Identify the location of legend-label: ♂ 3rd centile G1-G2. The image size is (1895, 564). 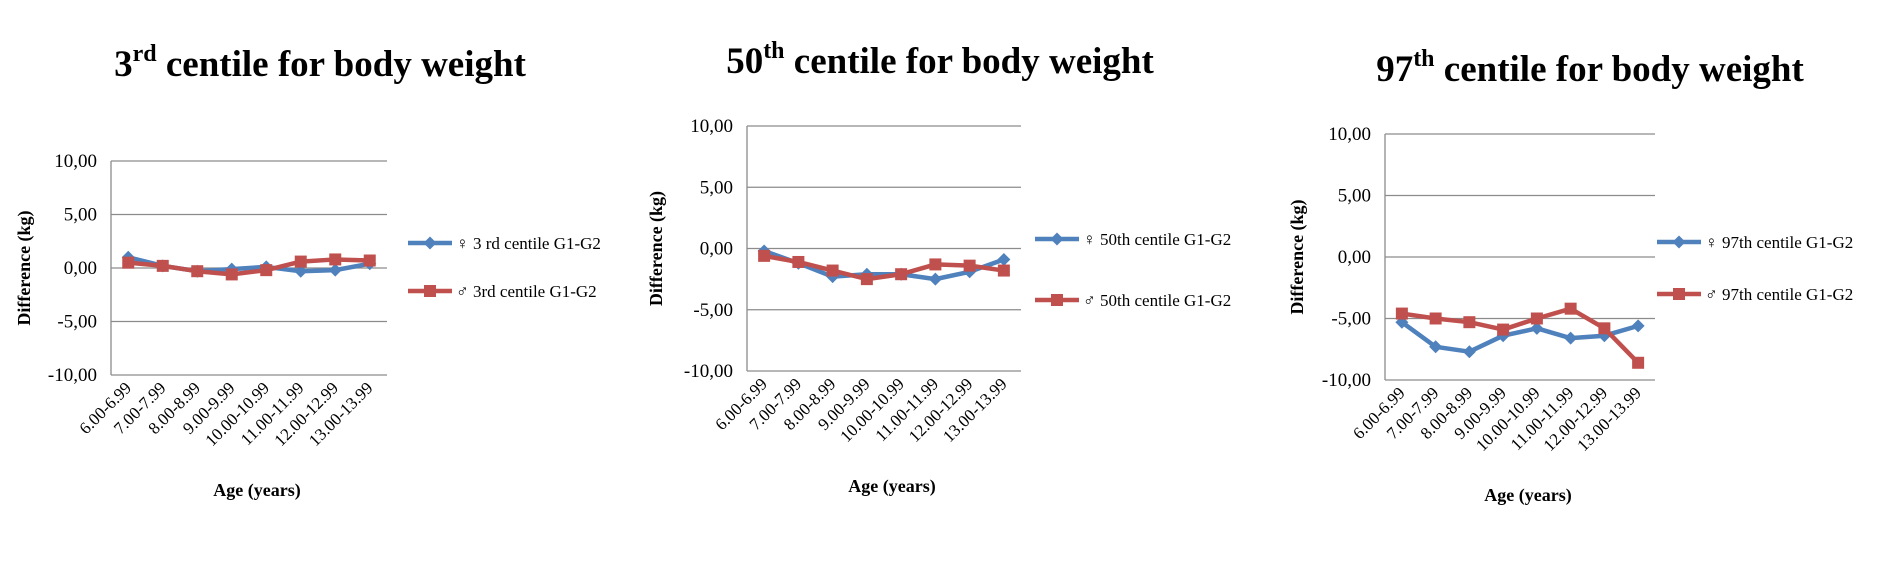
(526, 291).